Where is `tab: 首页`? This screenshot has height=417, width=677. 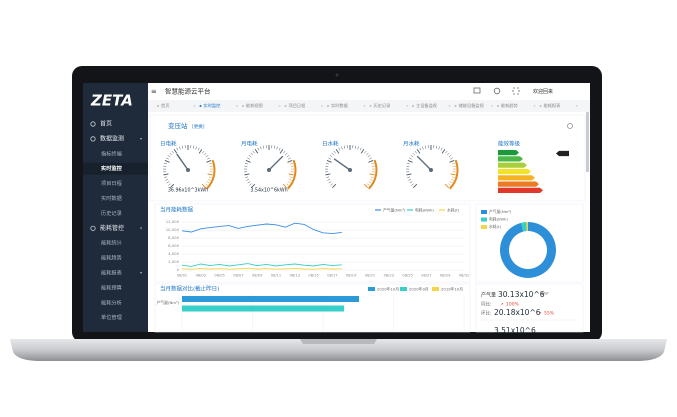 tab: 首页 is located at coordinates (165, 105).